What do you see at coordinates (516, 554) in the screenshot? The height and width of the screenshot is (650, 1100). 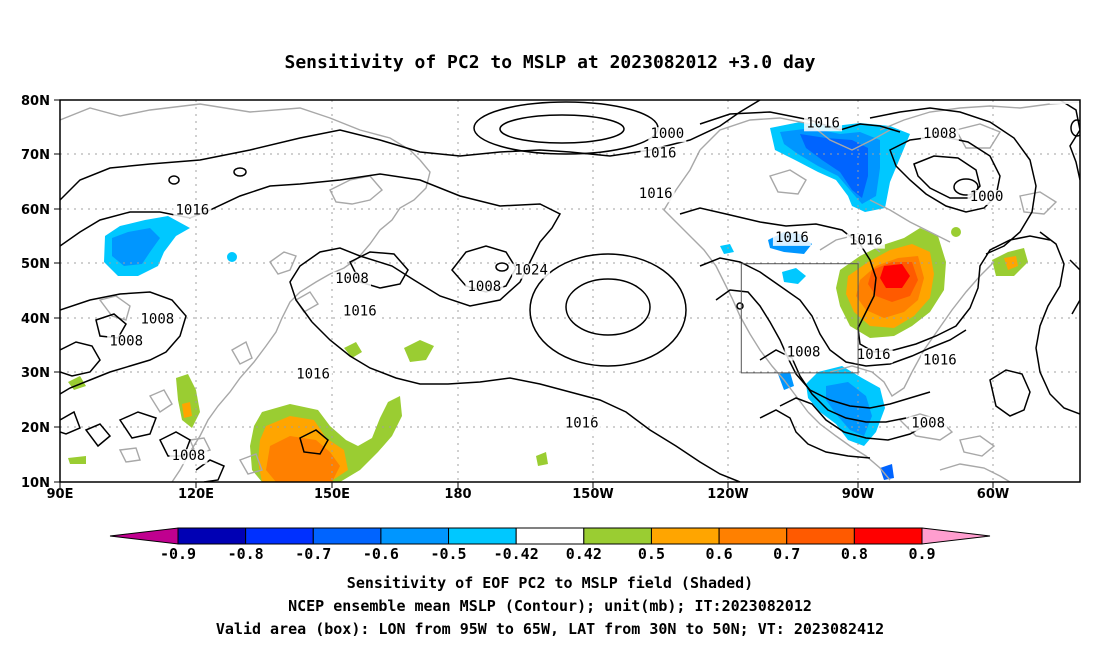 I see `colorbar-label: -0.42` at bounding box center [516, 554].